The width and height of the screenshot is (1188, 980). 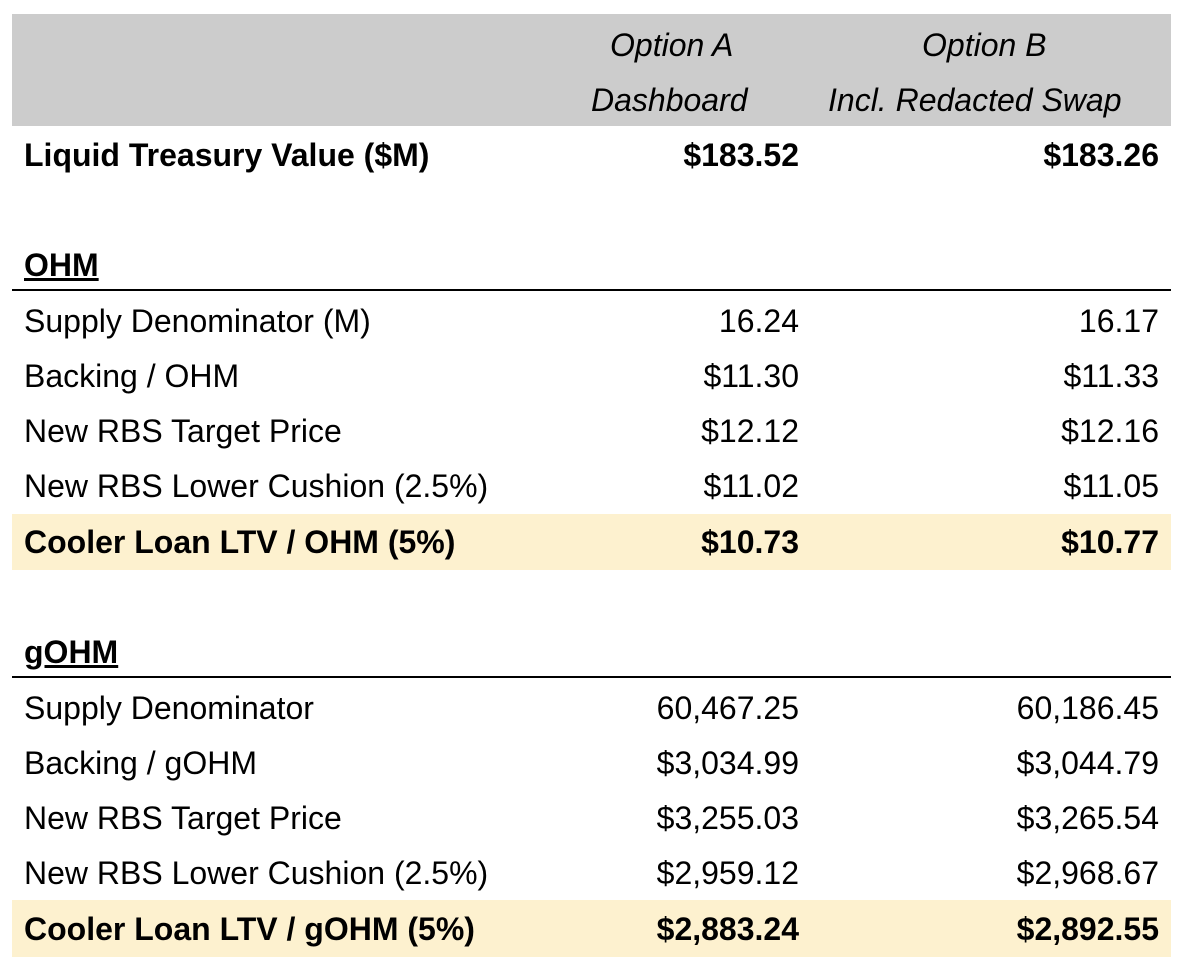 I want to click on row-option-a: 60,467.25, so click(x=727, y=708).